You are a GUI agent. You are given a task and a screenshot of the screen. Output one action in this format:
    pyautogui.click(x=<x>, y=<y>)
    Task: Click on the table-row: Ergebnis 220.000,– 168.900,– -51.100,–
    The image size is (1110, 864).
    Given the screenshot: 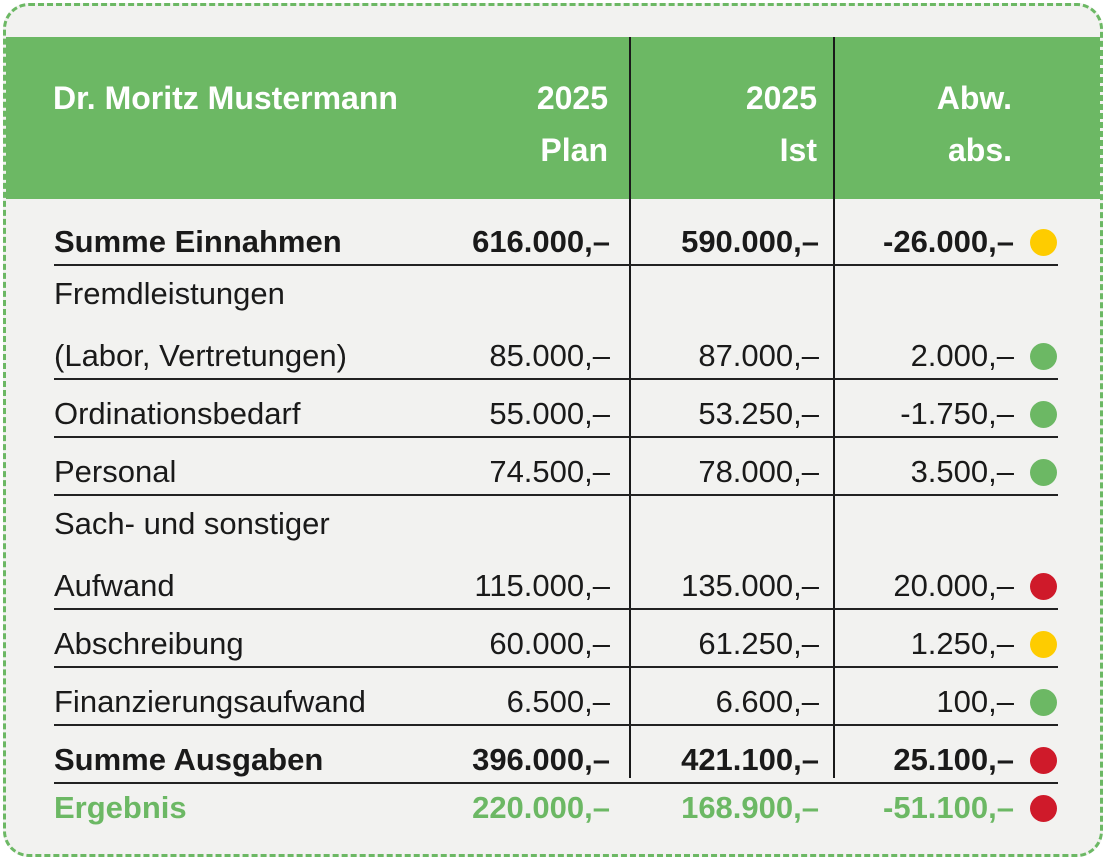 What is the action you would take?
    pyautogui.click(x=556, y=808)
    